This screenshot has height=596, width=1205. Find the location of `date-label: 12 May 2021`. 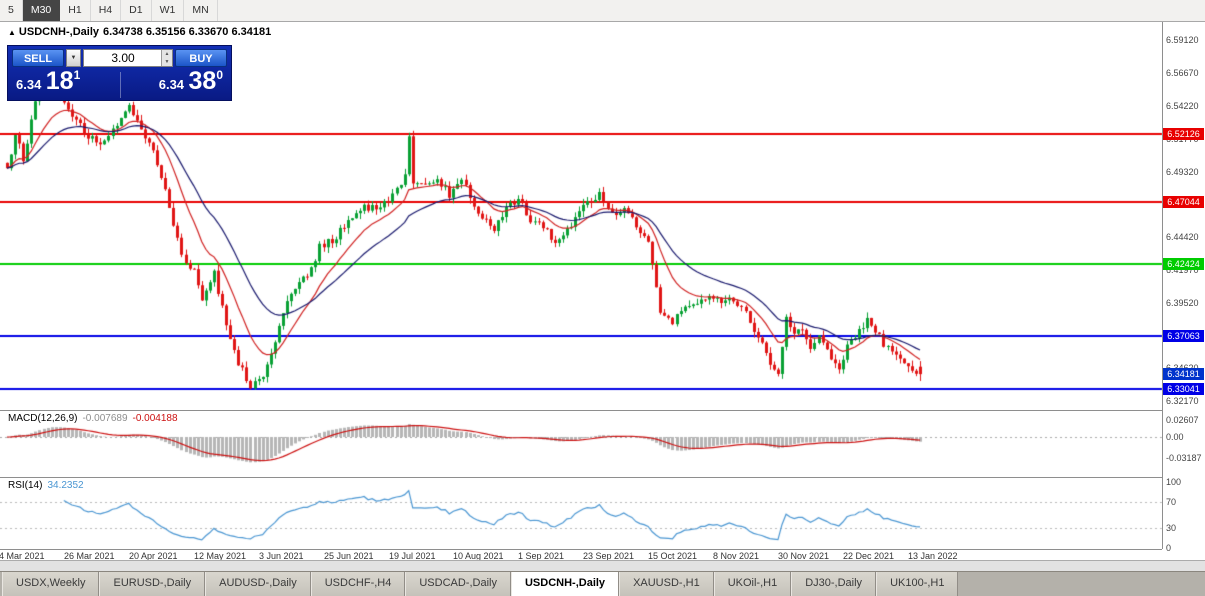

date-label: 12 May 2021 is located at coordinates (220, 556).